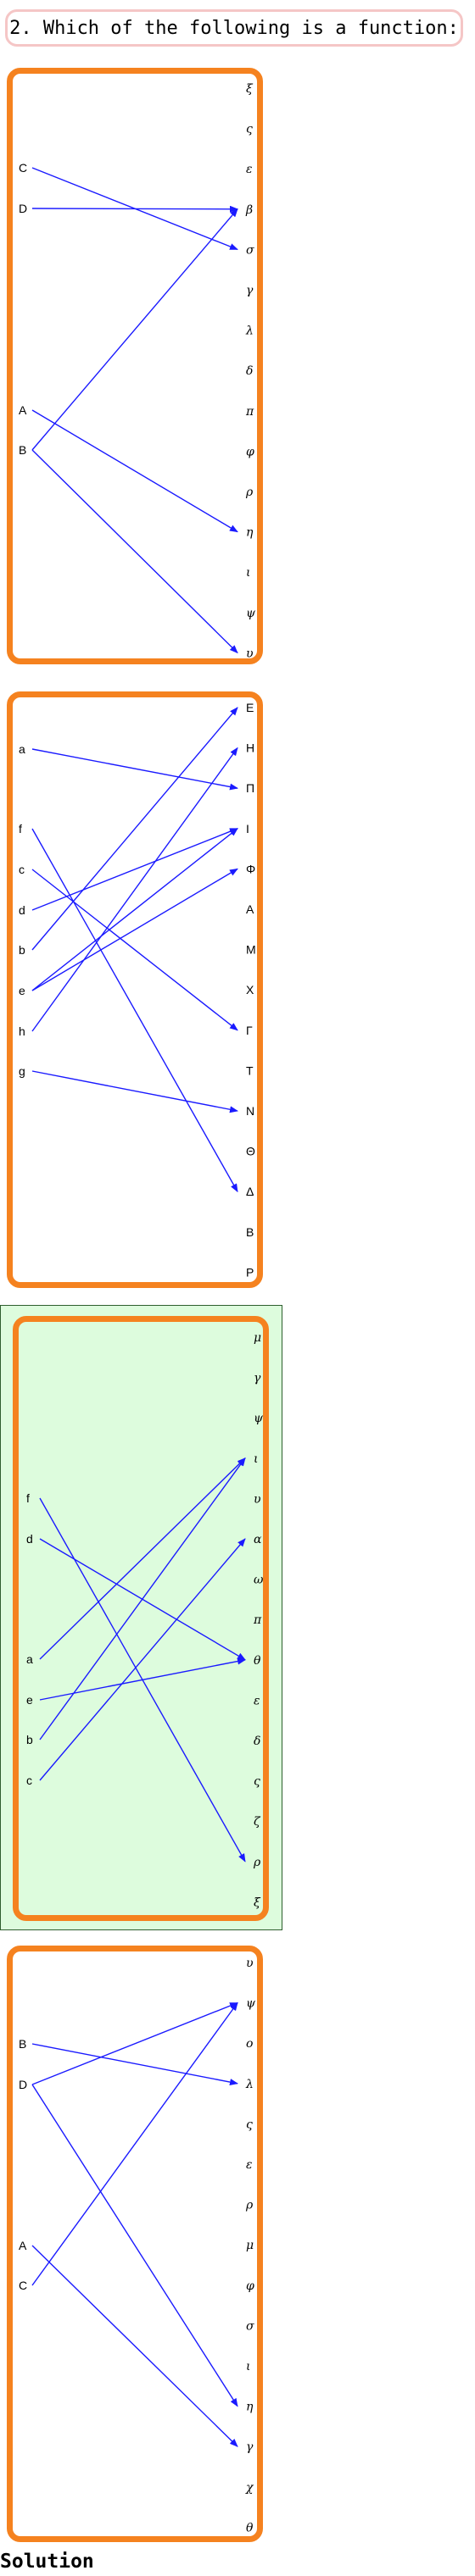 This screenshot has width=475, height=2576. I want to click on mapping-option-selected: f d a e b c μ γ ψ ι υ α ω π θ ε δ ς ζ ρ ξ, so click(141, 1617).